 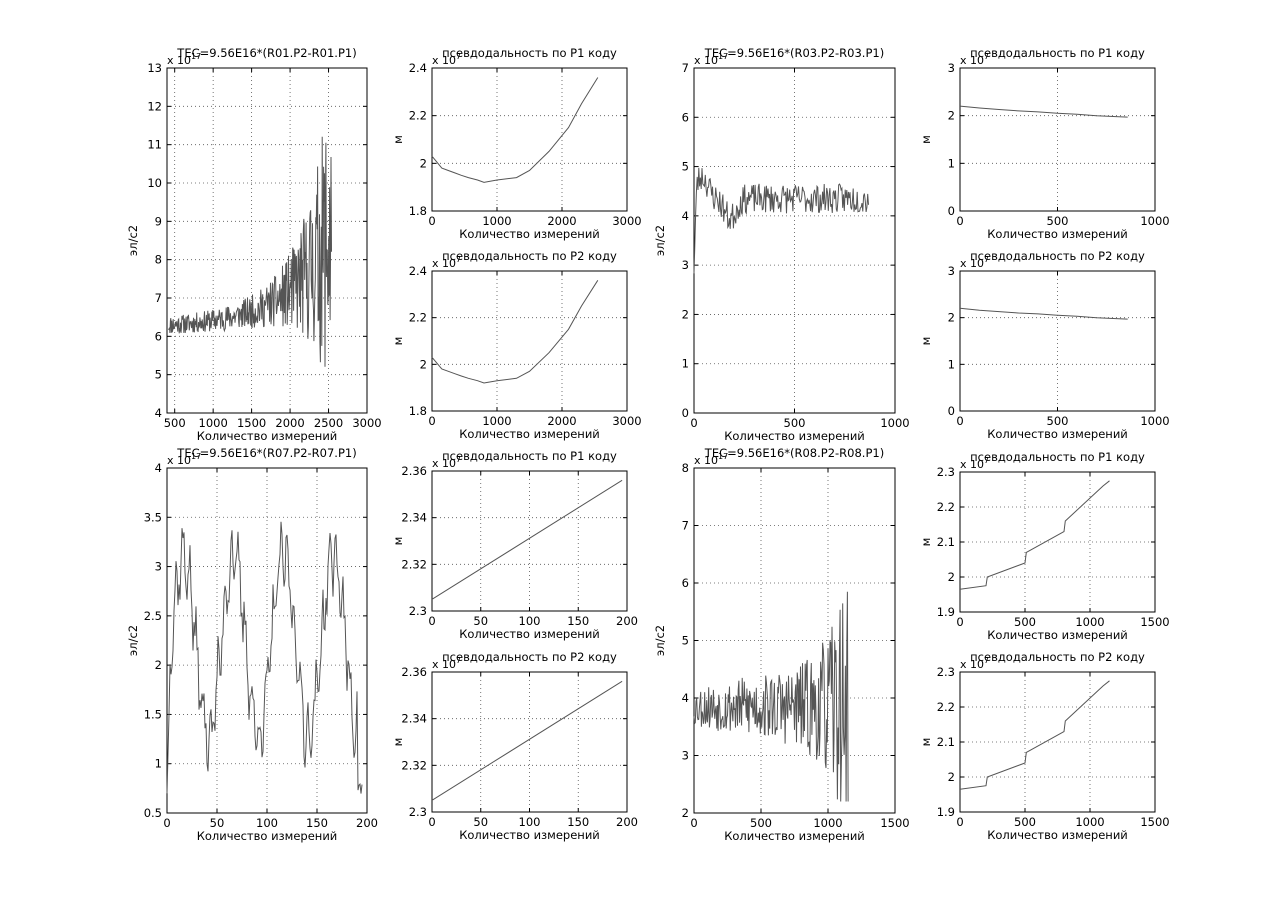 What do you see at coordinates (1057, 542) in the screenshot?
I see `plot-area` at bounding box center [1057, 542].